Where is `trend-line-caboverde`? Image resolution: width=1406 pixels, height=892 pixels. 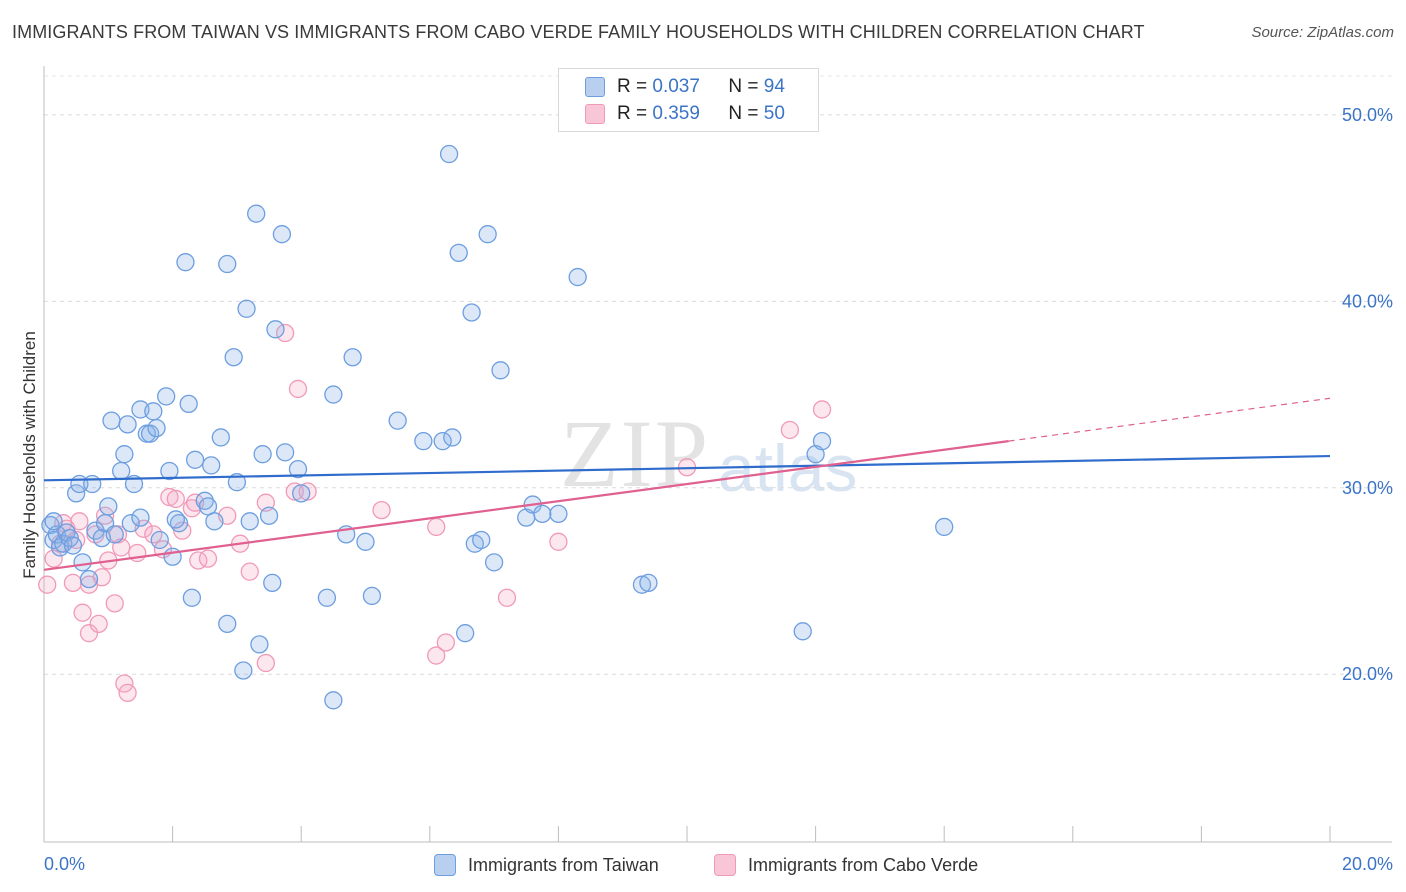 trend-line-caboverde is located at coordinates (526, 505).